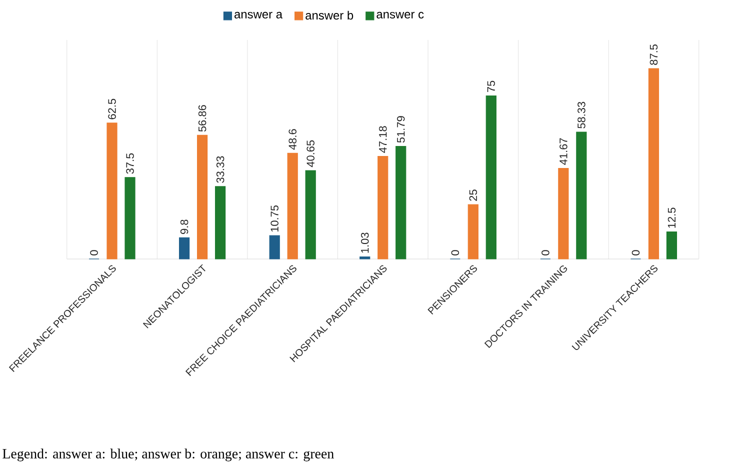 The width and height of the screenshot is (744, 471). What do you see at coordinates (473, 195) in the screenshot?
I see `data-label: 25` at bounding box center [473, 195].